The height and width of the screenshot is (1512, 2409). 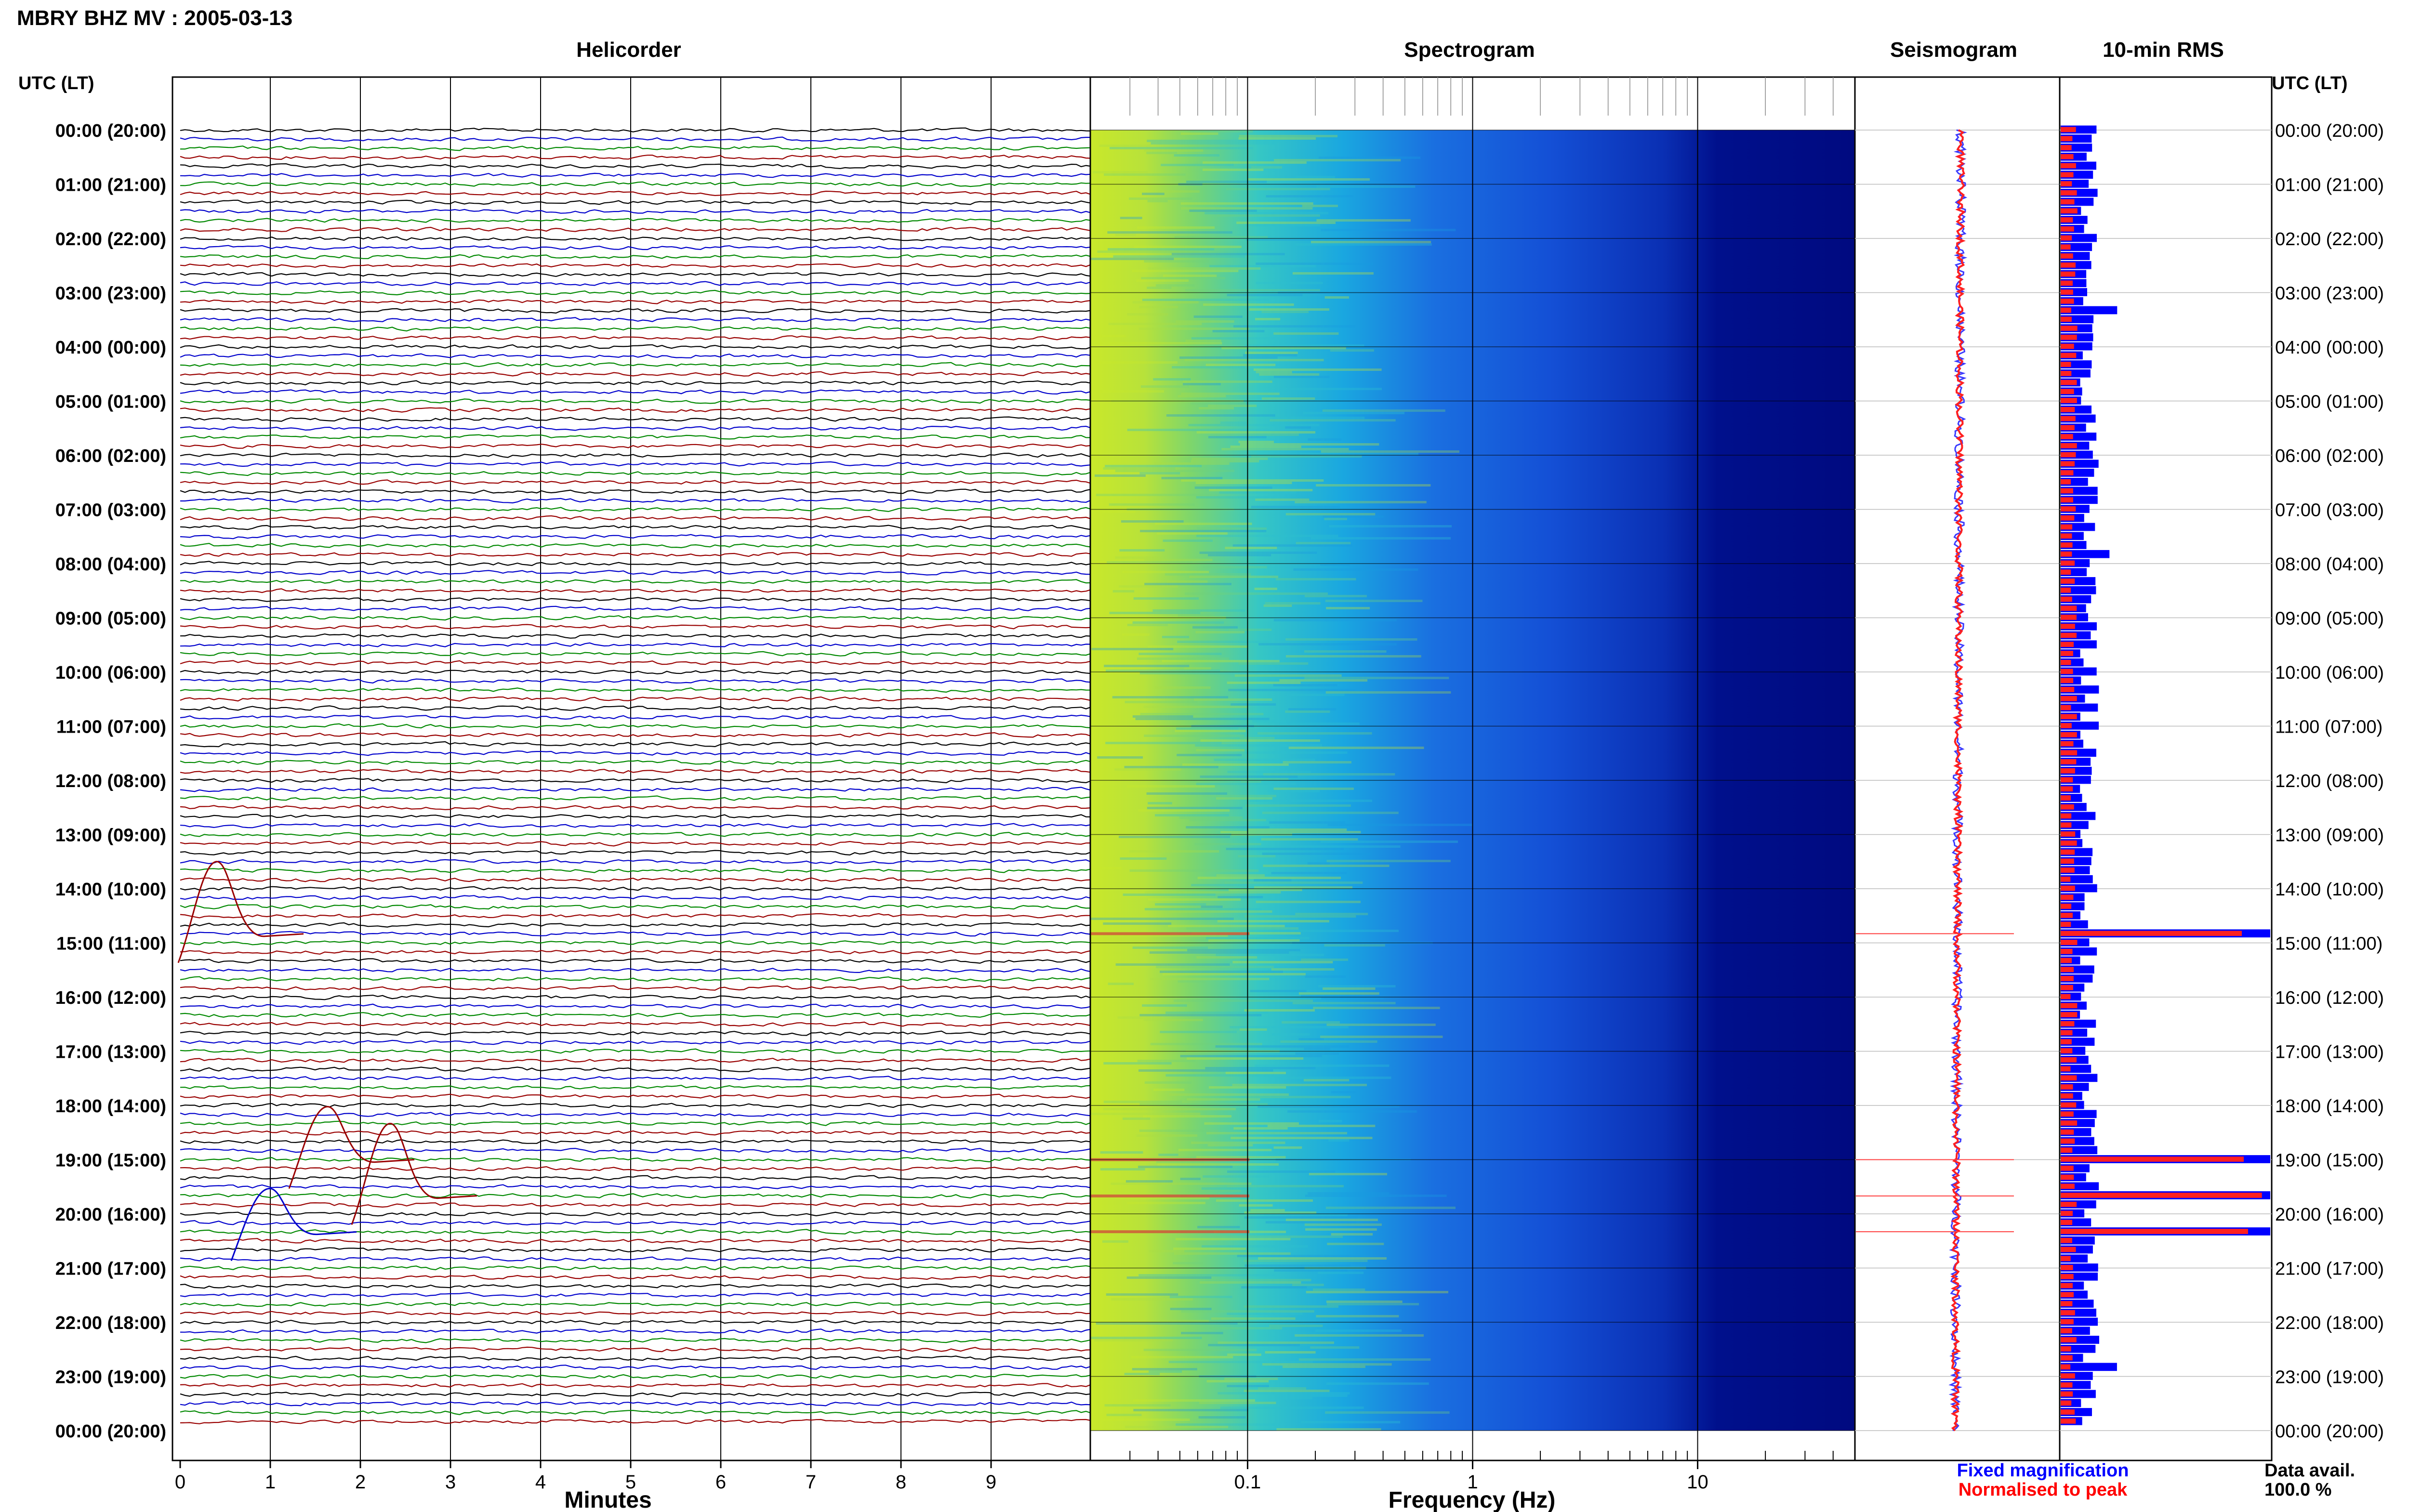 What do you see at coordinates (2329, 564) in the screenshot?
I see `time-label-right: 08:00 (04:00)` at bounding box center [2329, 564].